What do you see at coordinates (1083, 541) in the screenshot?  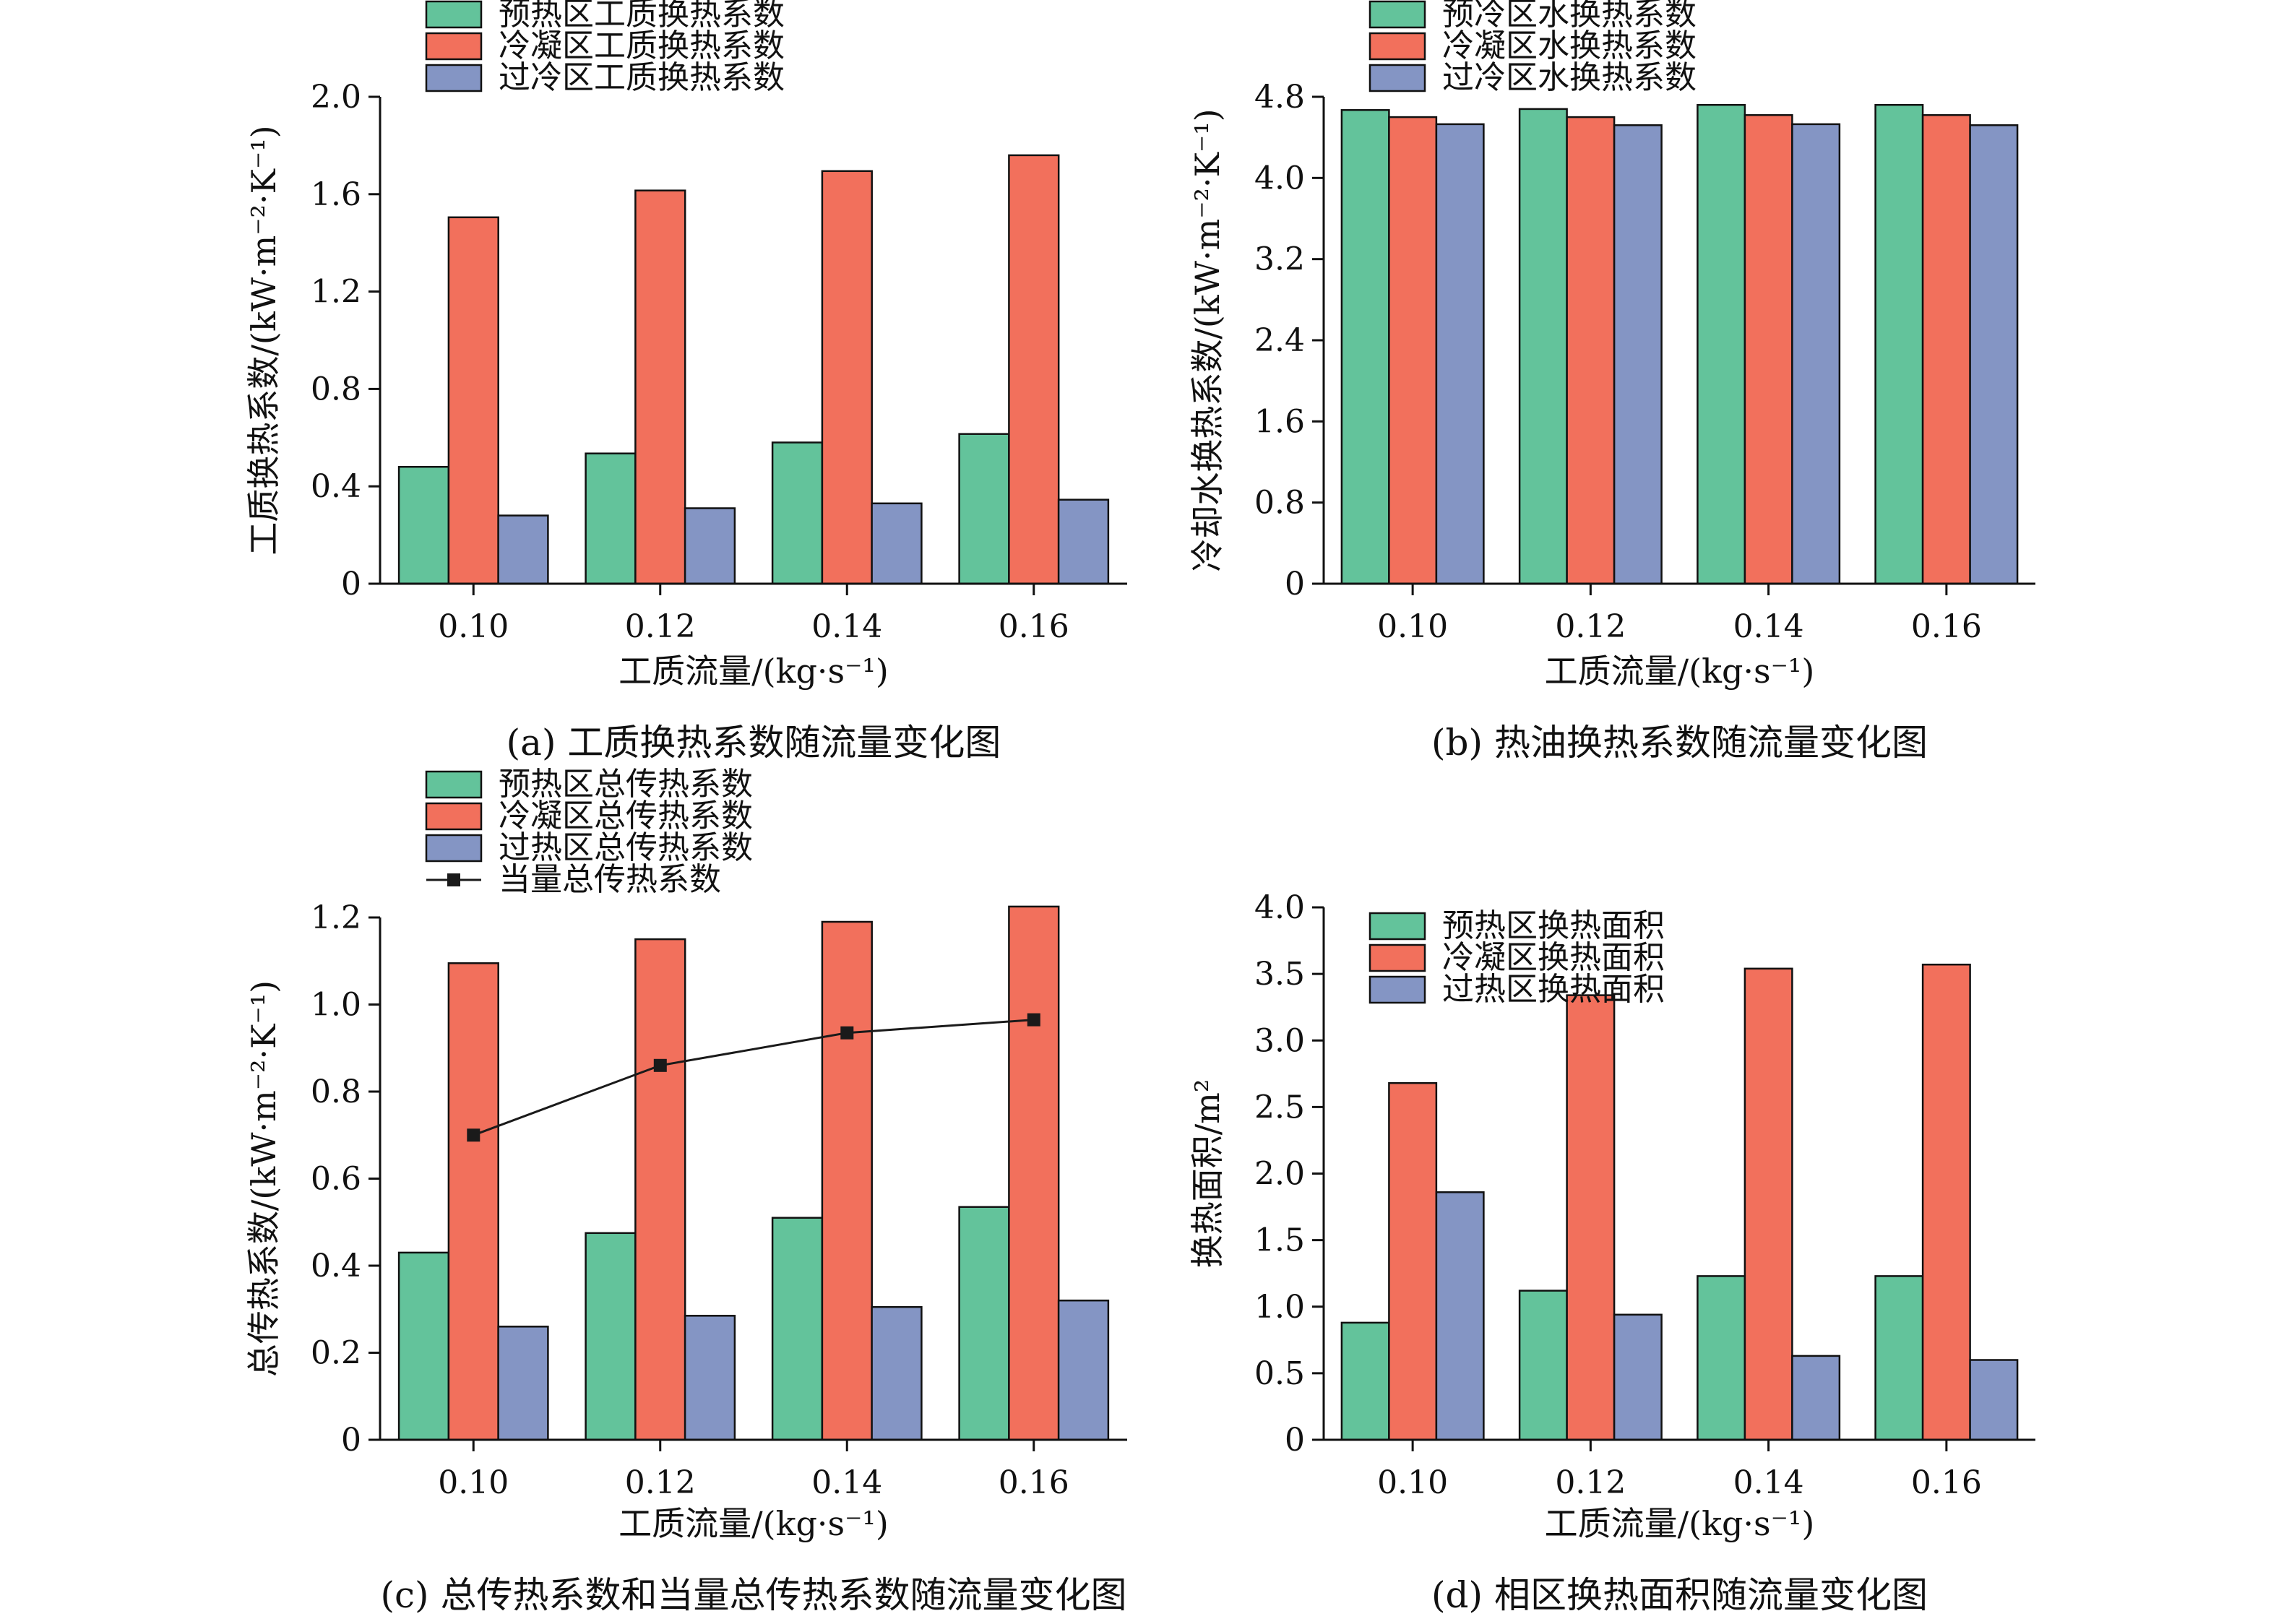 I see `bar-a-s2-0.16` at bounding box center [1083, 541].